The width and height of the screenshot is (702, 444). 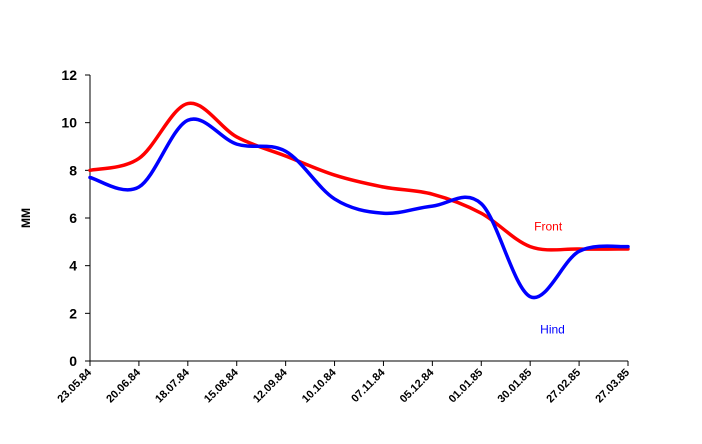 I want to click on y-tick-label: 0, so click(x=73, y=361).